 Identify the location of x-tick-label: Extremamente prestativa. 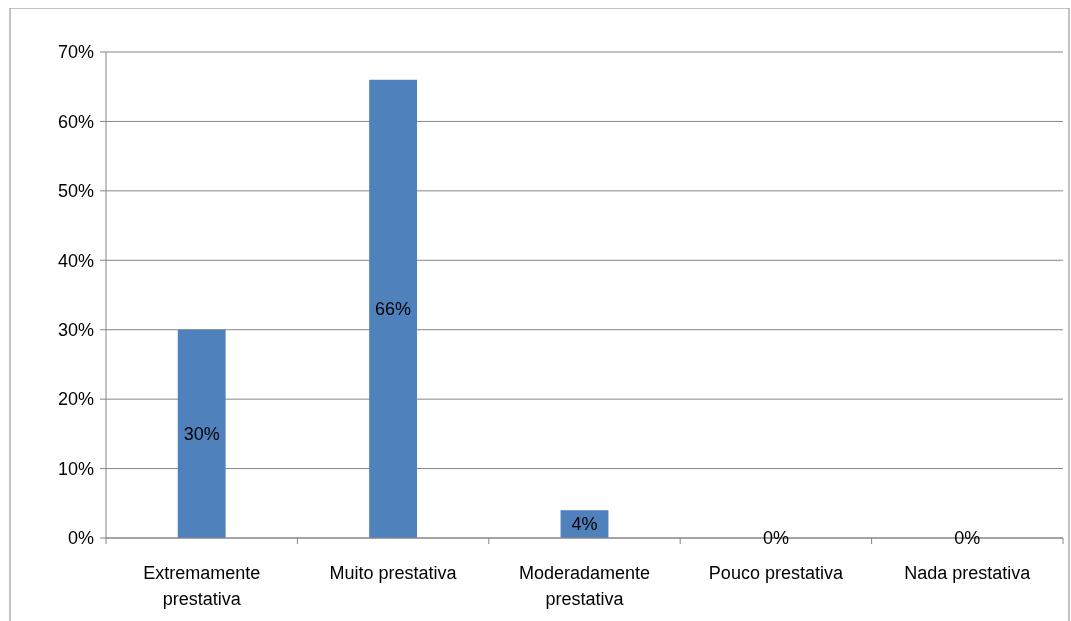
(202, 586).